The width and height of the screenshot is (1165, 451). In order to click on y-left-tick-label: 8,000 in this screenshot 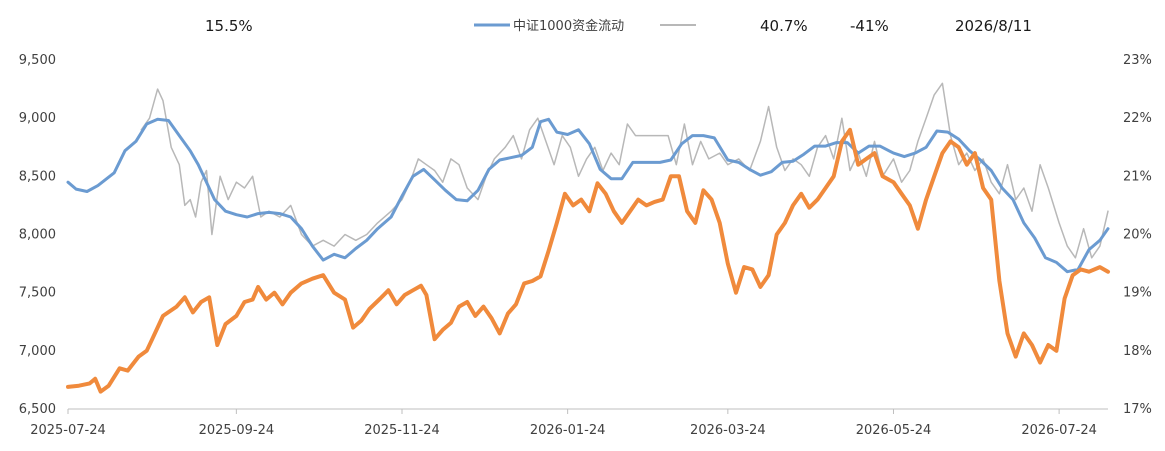, I will do `click(37, 235)`.